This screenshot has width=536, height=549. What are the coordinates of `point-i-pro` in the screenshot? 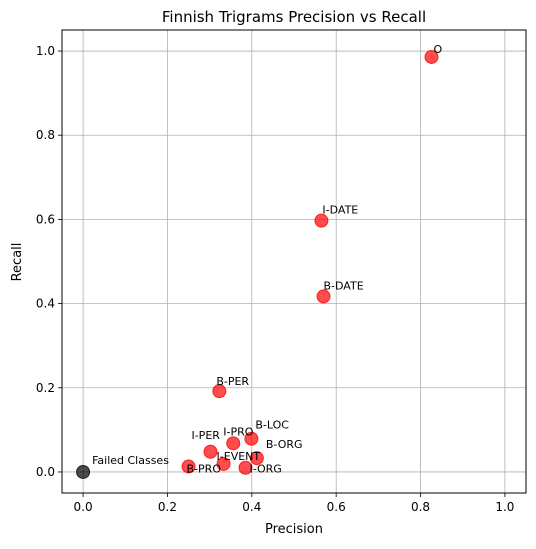 It's located at (233, 443).